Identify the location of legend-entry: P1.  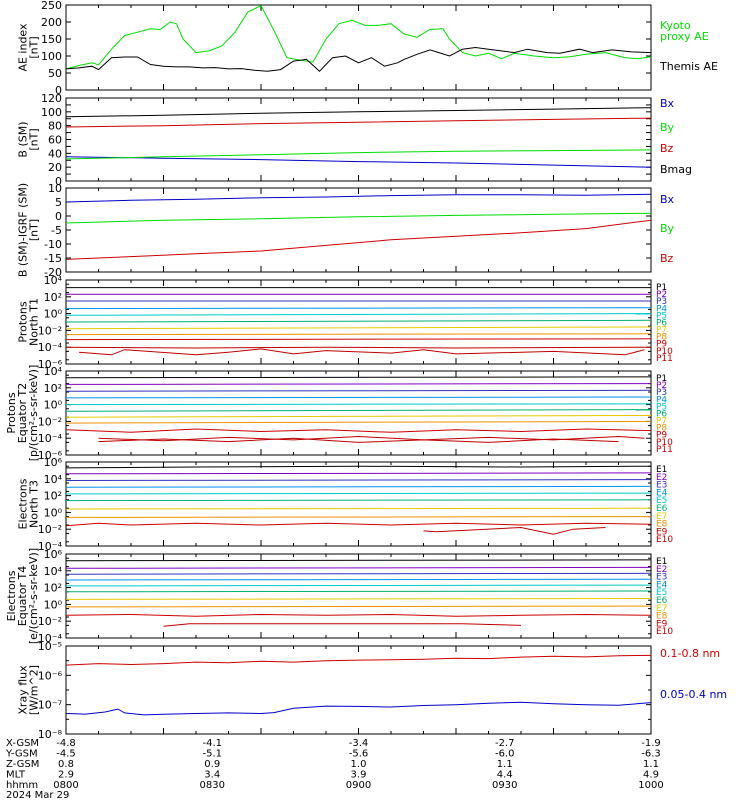
(661, 288).